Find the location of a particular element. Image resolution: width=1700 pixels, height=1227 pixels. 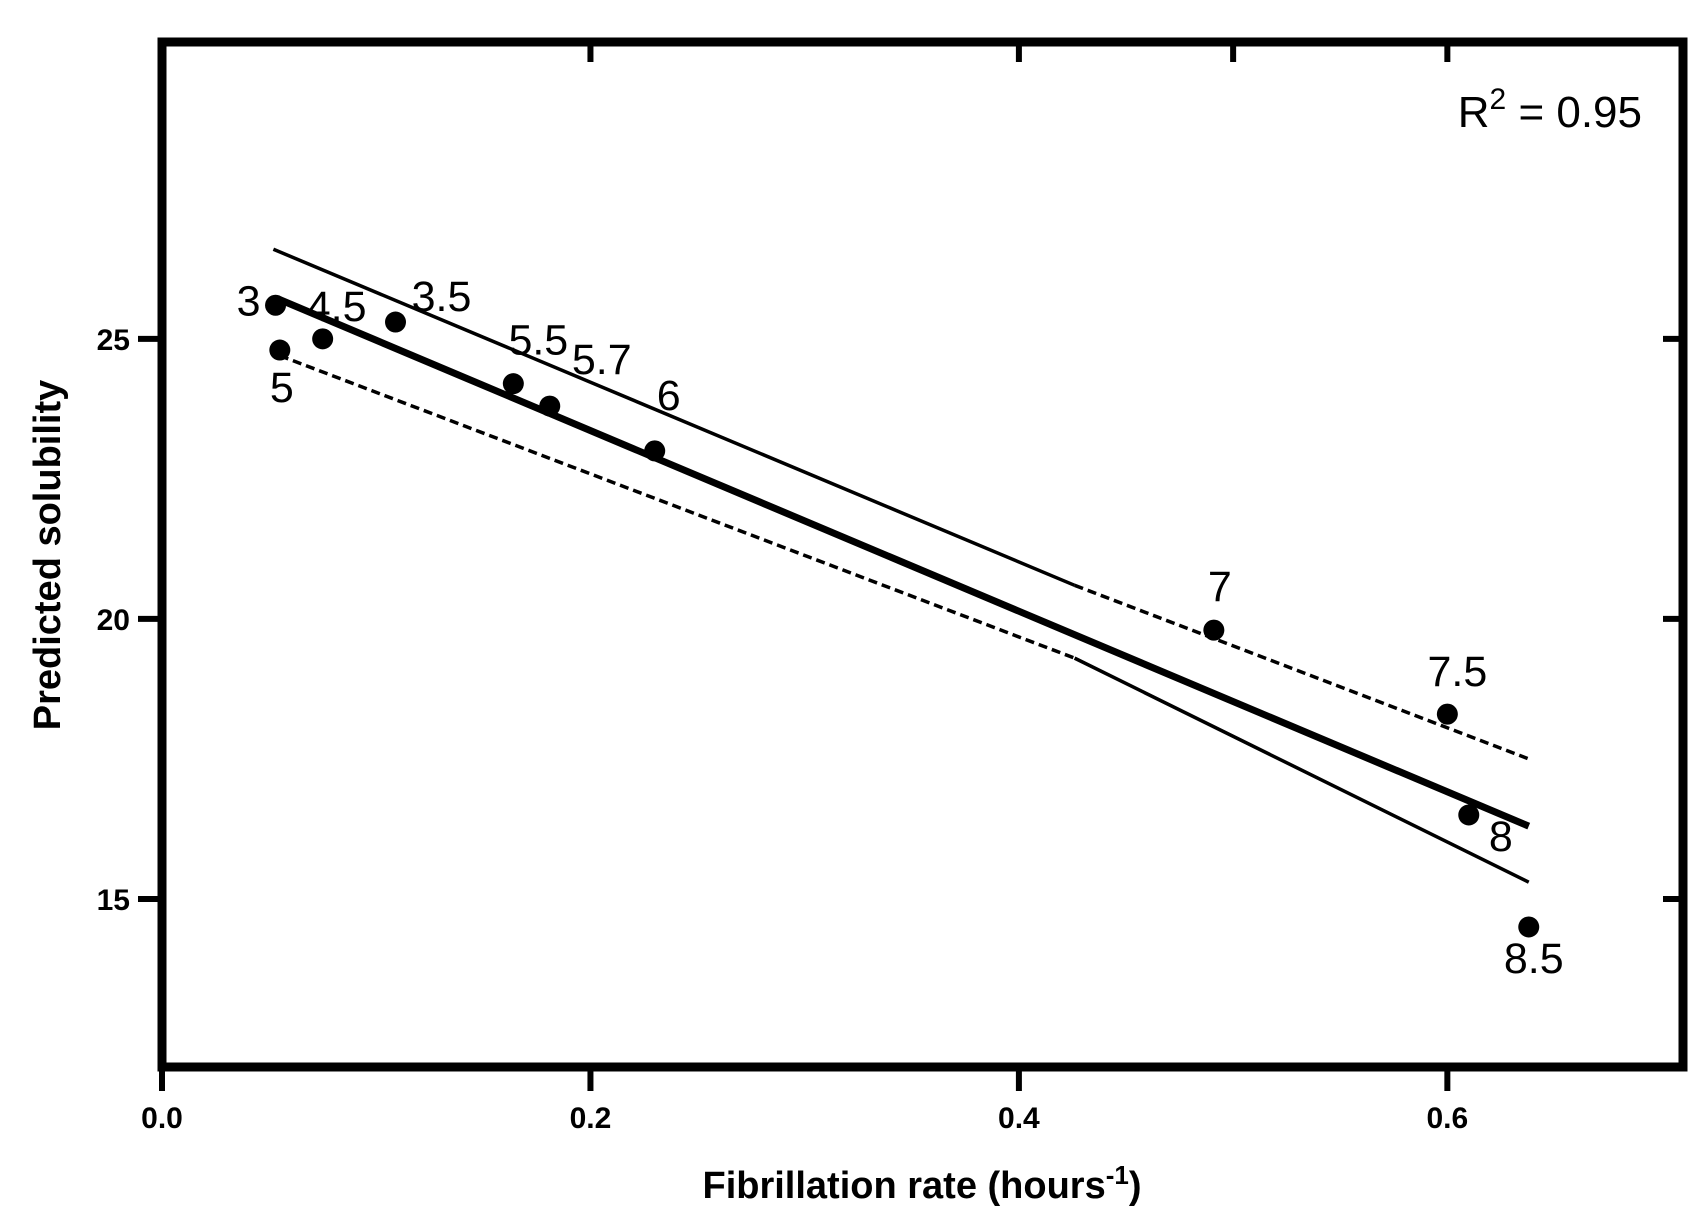

lower-band-dashed is located at coordinates (677, 507).